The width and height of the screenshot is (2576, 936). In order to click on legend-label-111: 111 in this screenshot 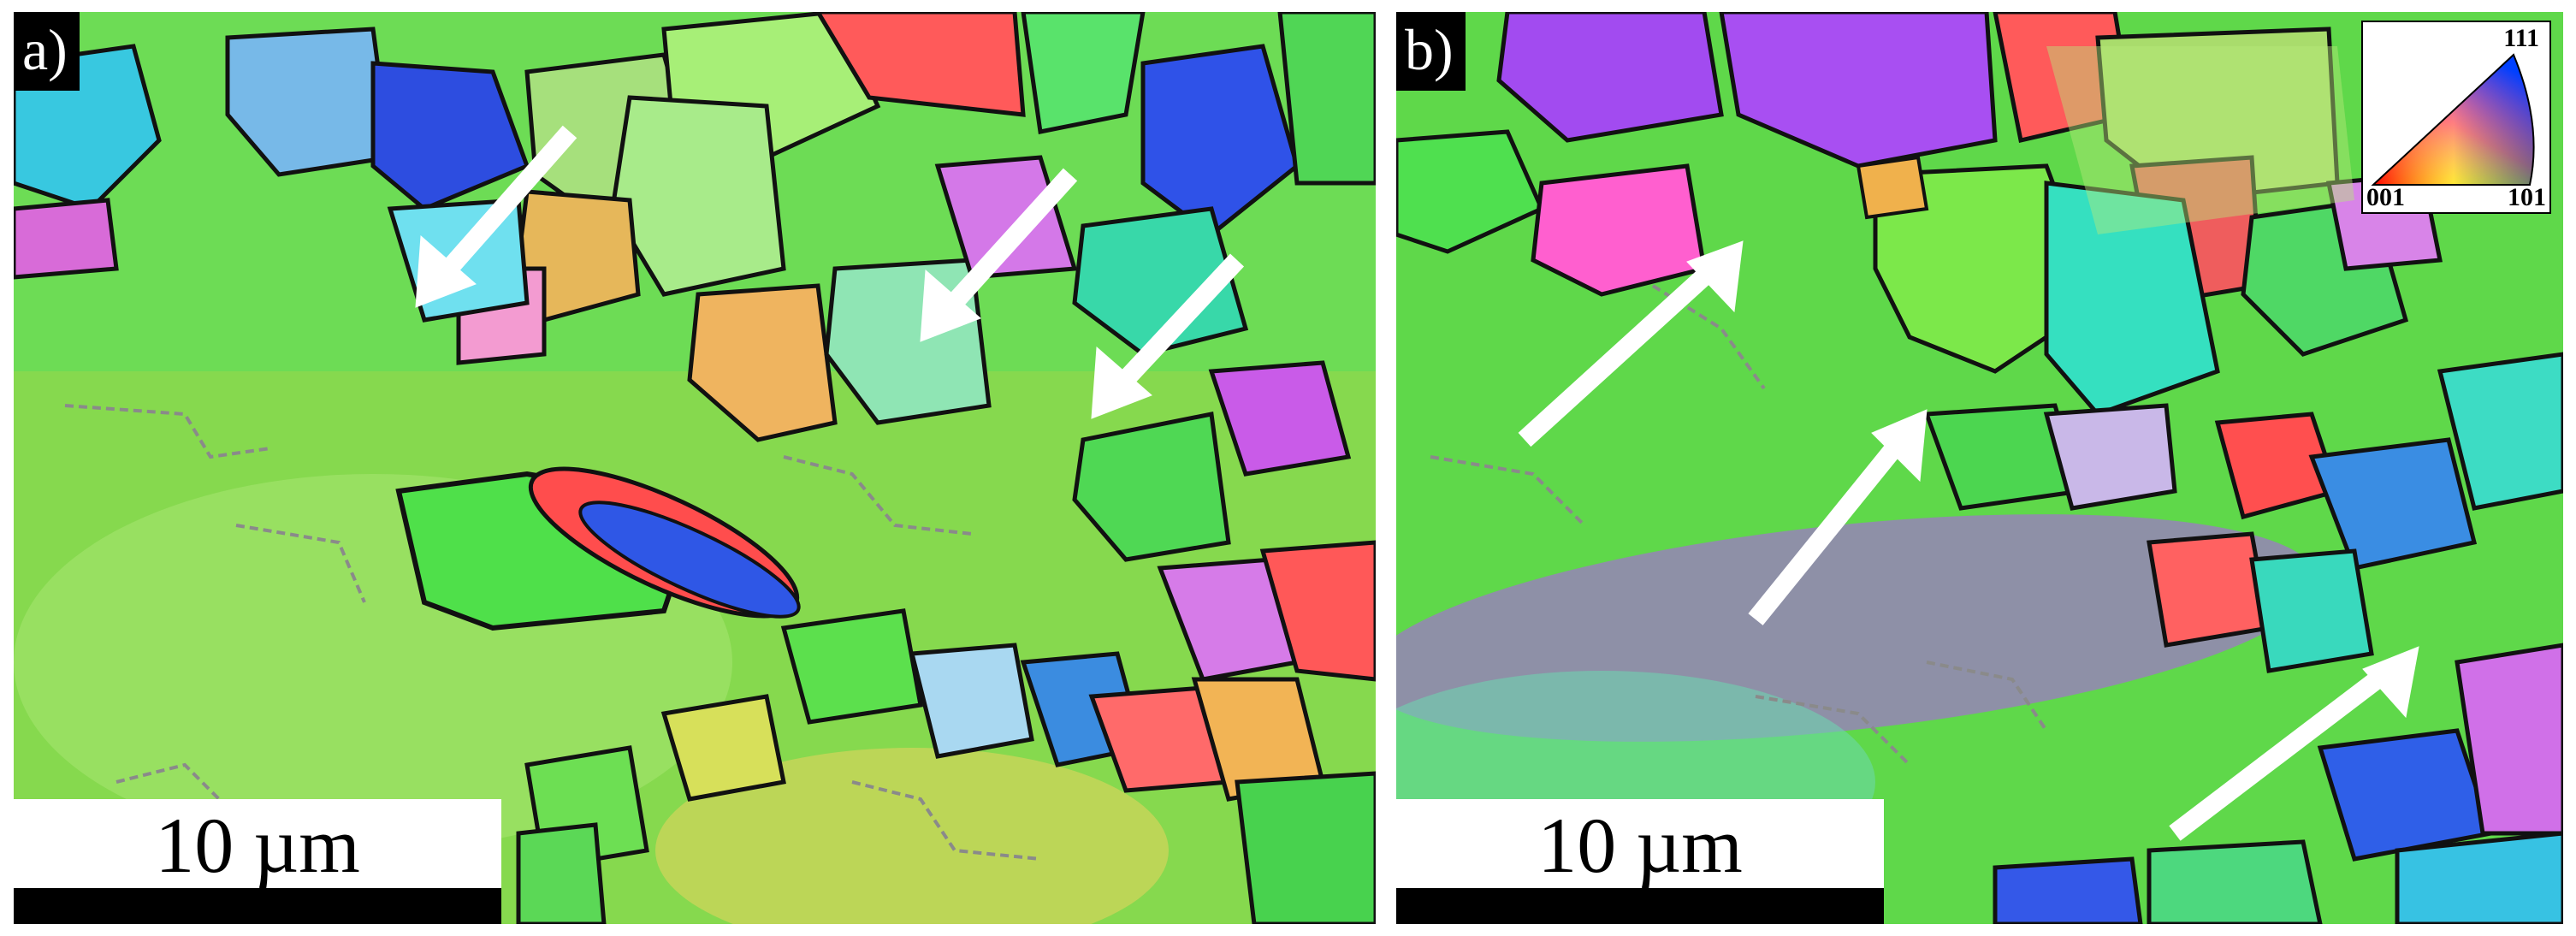, I will do `click(2521, 38)`.